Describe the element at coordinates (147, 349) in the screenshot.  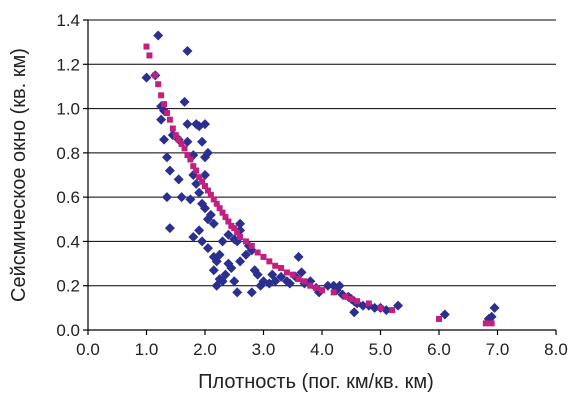
I see `x-tick-label: 1.0` at that location.